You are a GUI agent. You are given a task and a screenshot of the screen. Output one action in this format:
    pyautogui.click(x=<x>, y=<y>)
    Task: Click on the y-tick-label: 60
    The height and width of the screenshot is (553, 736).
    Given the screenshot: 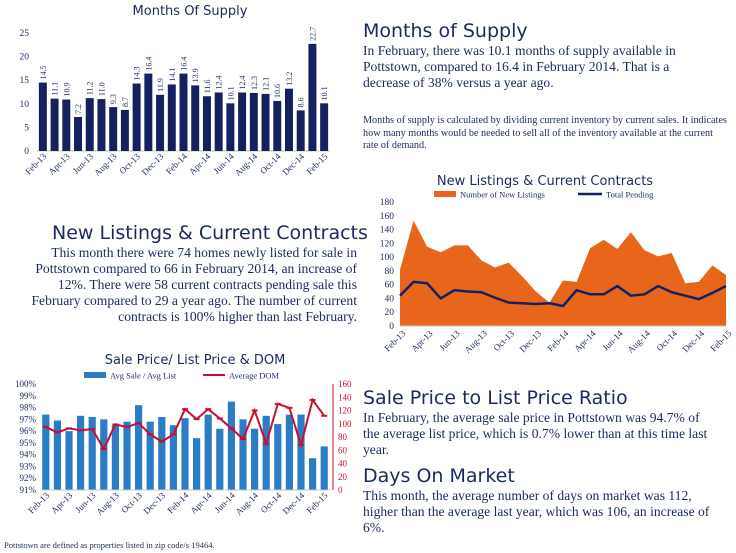 What is the action you would take?
    pyautogui.click(x=390, y=286)
    